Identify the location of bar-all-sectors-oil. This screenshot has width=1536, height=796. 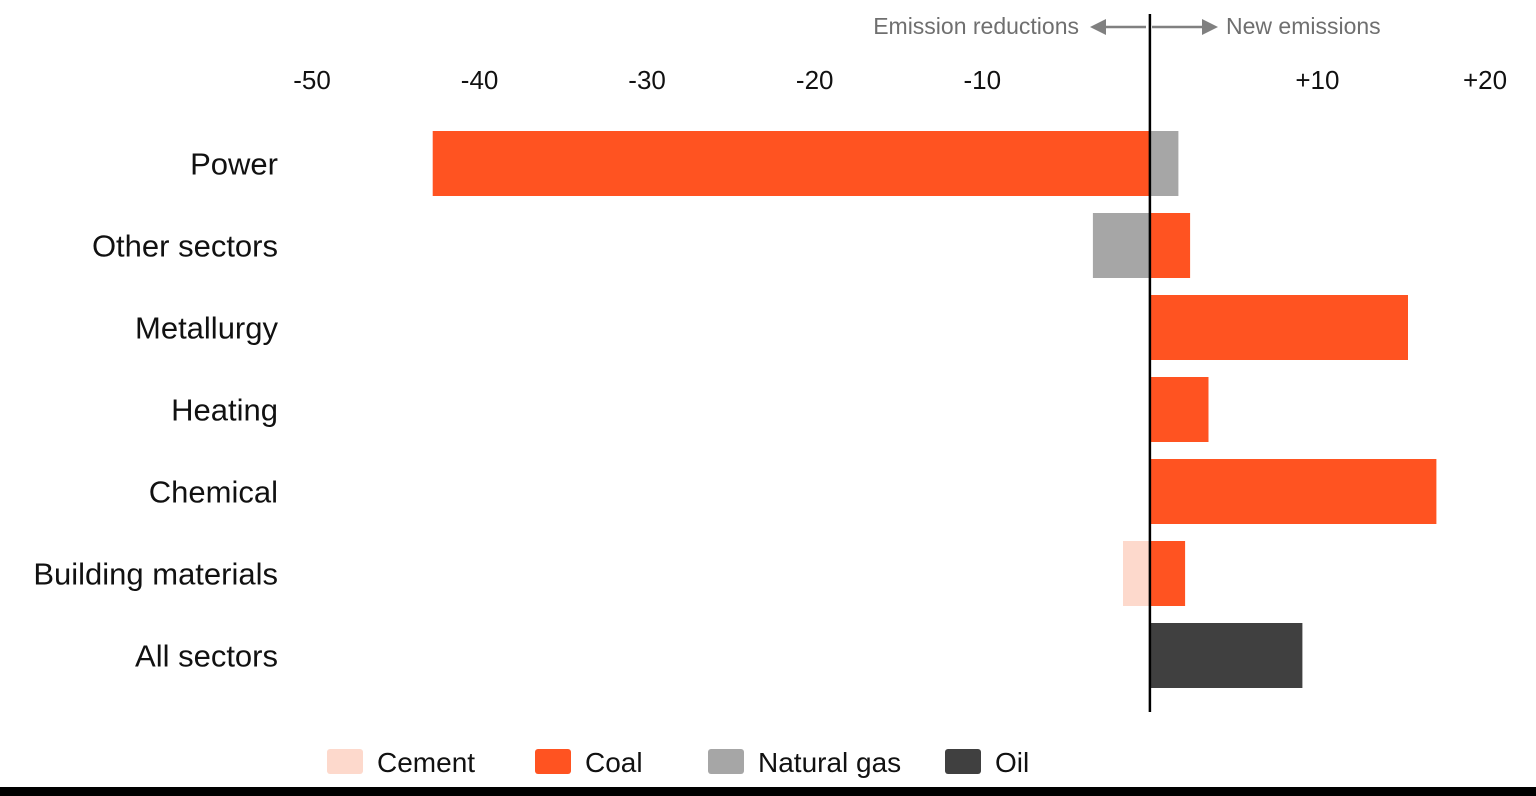
(1226, 655).